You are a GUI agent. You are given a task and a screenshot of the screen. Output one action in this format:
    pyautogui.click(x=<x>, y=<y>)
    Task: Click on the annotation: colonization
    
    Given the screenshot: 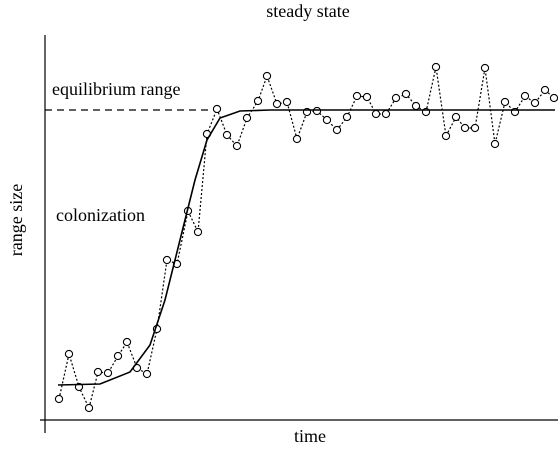 What is the action you would take?
    pyautogui.click(x=100, y=215)
    